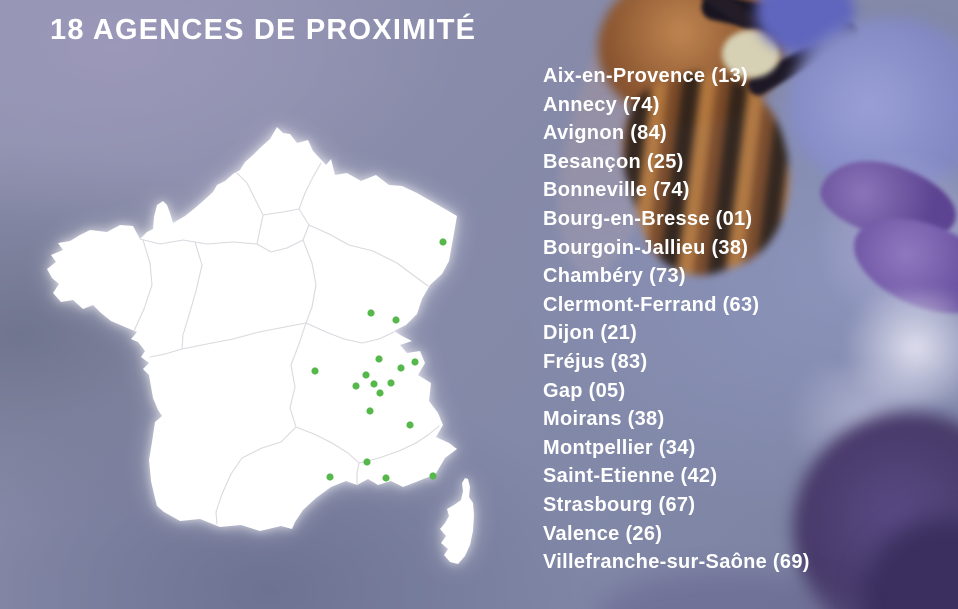 The height and width of the screenshot is (609, 958). What do you see at coordinates (374, 384) in the screenshot?
I see `agency-dot-bourgoin-jallieu` at bounding box center [374, 384].